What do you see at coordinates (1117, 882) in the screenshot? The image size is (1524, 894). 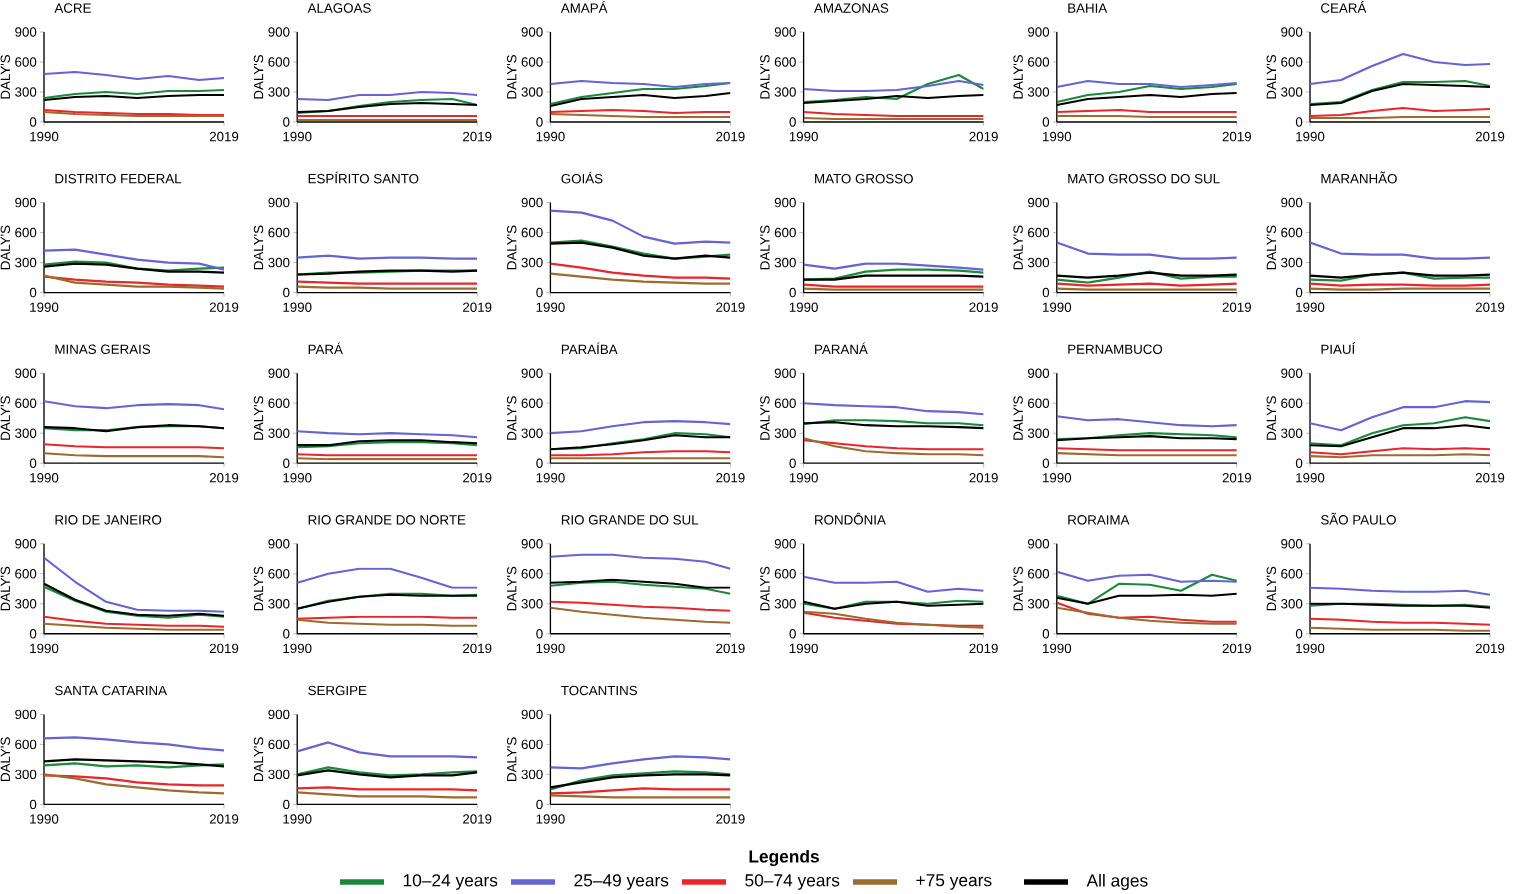 I see `legend-label: All ages` at bounding box center [1117, 882].